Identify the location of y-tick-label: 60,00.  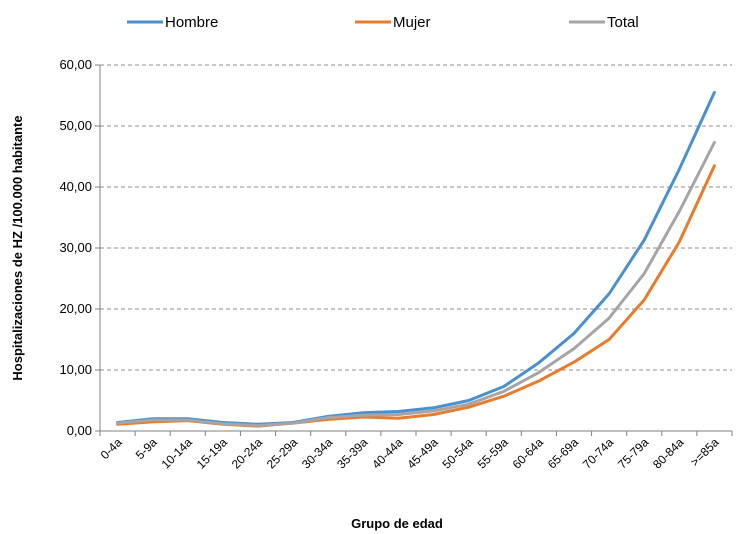
(75, 64).